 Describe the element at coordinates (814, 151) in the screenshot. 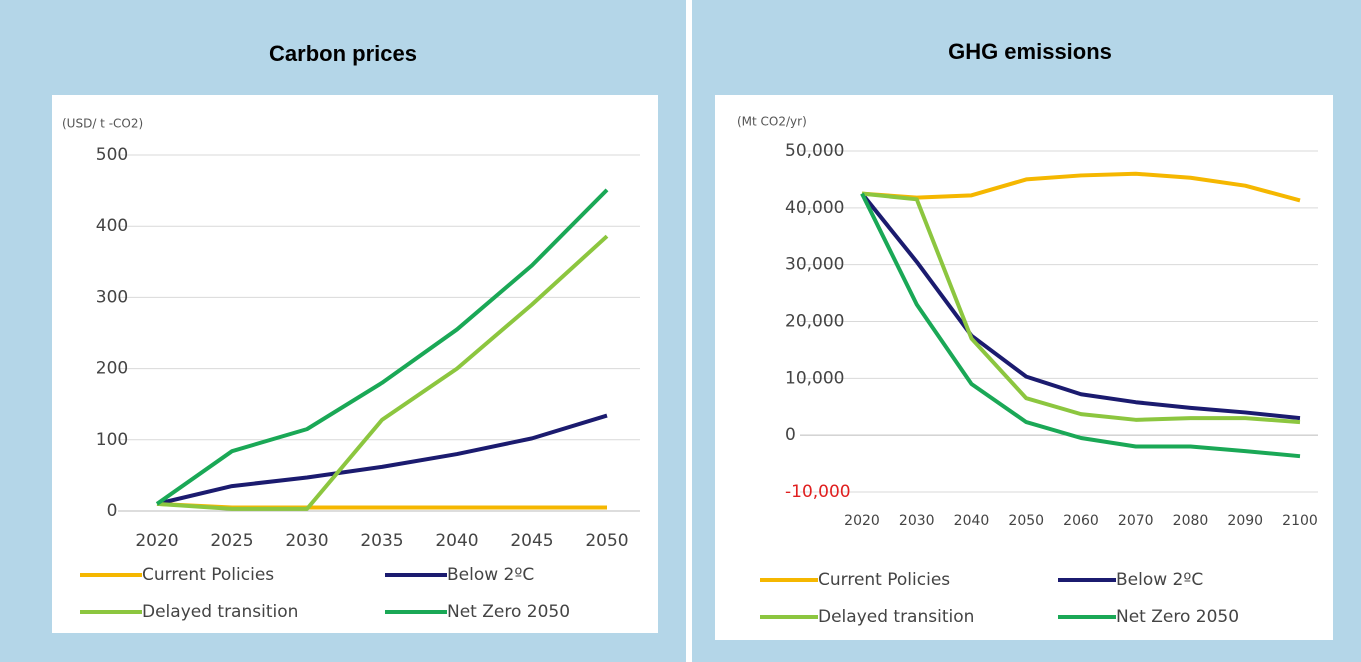

I see `y-tick-label: 50,000` at that location.